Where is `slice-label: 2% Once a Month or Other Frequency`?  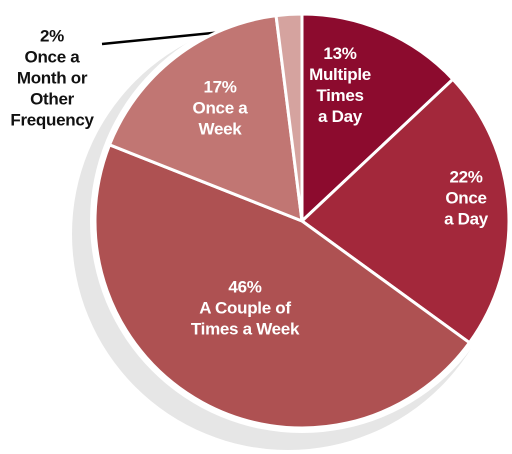
slice-label: 2% Once a Month or Other Frequency is located at coordinates (52, 78).